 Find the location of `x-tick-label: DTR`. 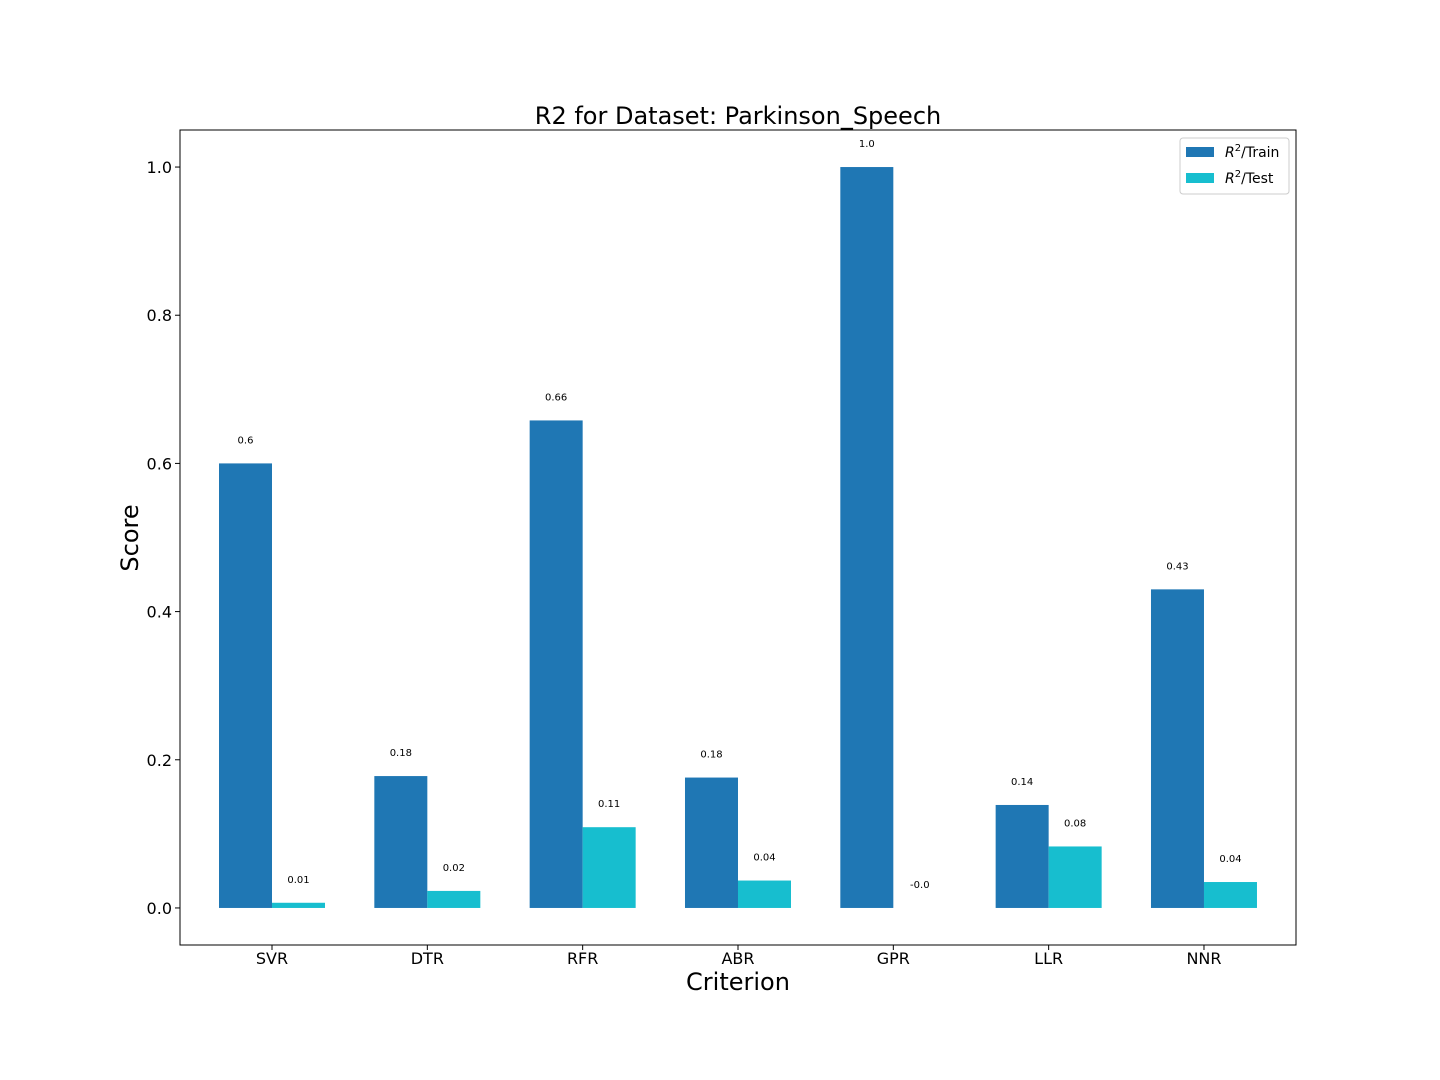

x-tick-label: DTR is located at coordinates (427, 958).